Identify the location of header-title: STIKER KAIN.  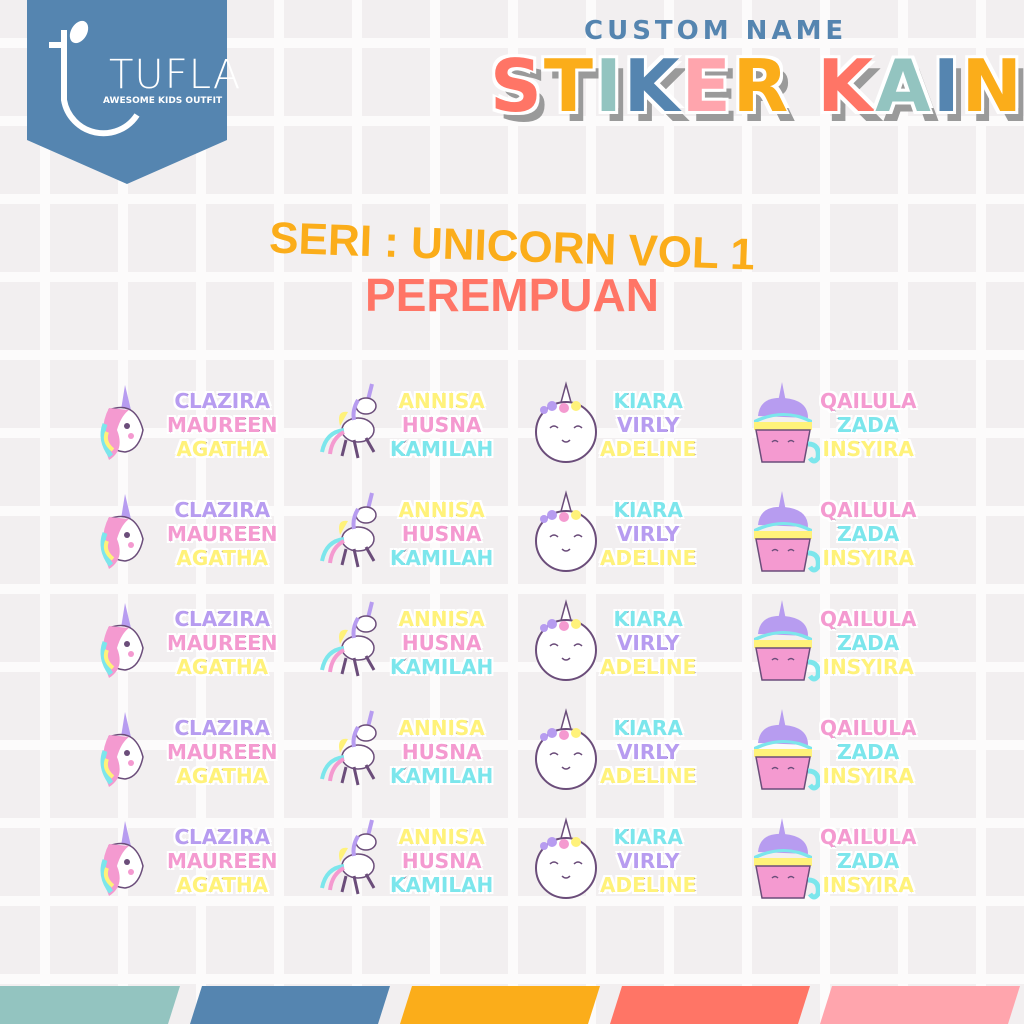
(757, 86).